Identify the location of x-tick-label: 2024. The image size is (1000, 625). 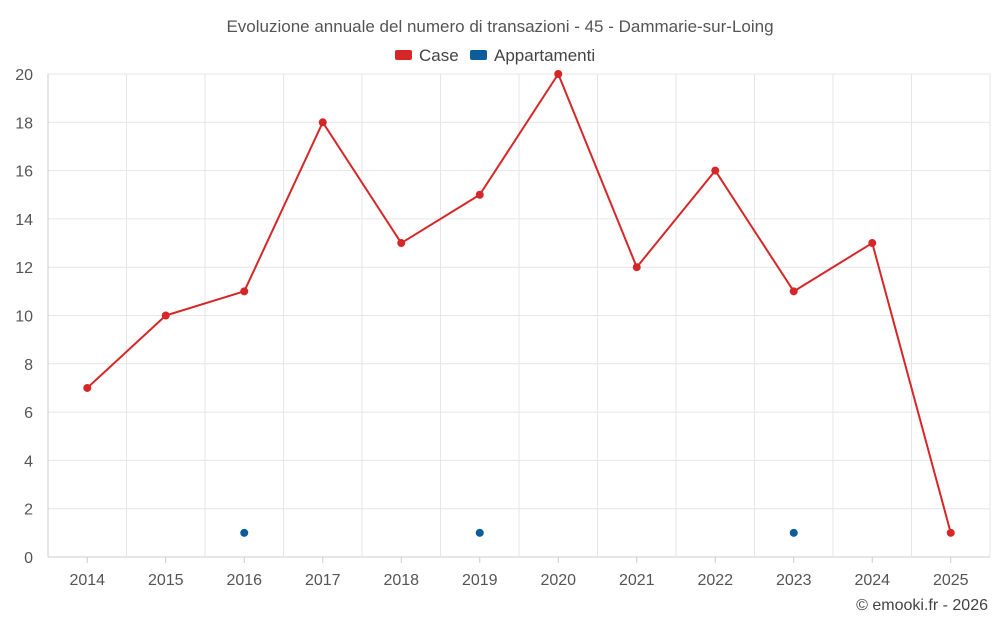
(872, 580).